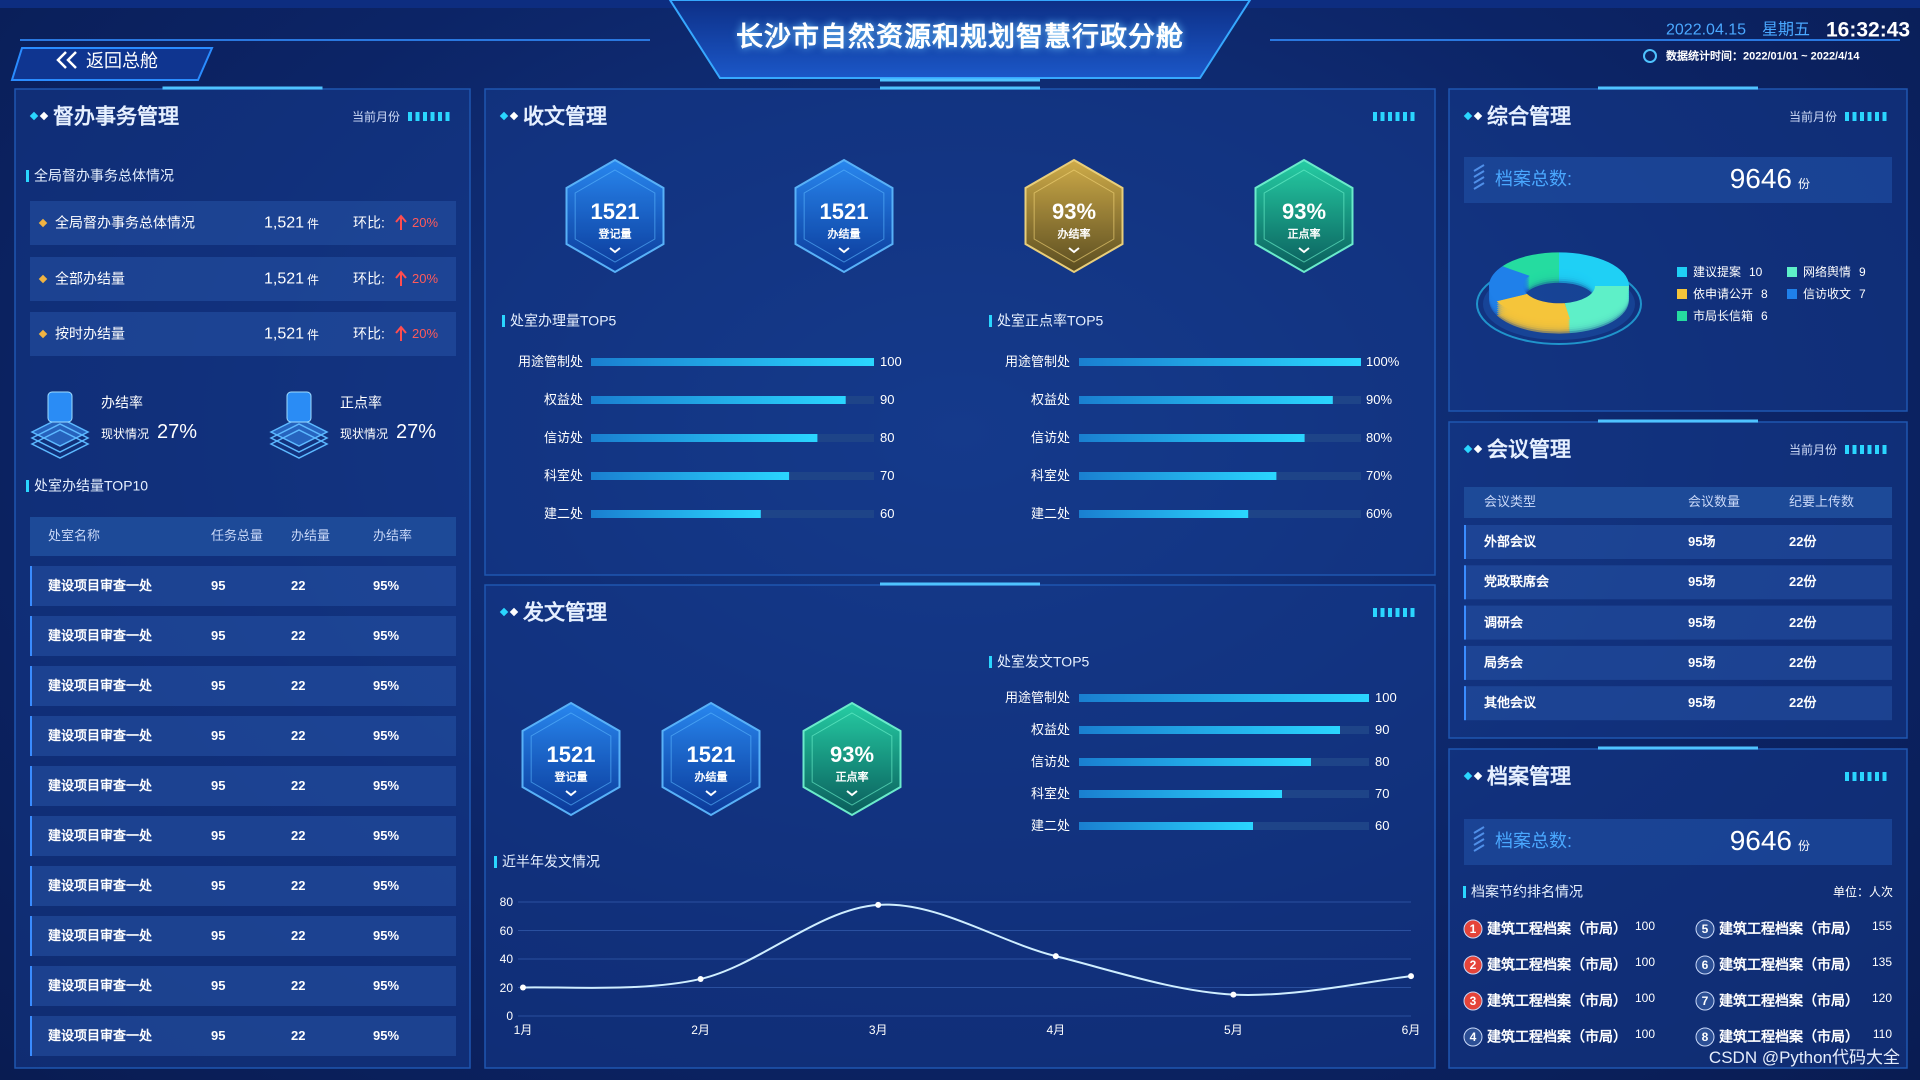  Describe the element at coordinates (1037, 362) in the screenshot. I see `bar-label: 用途管制处` at that location.